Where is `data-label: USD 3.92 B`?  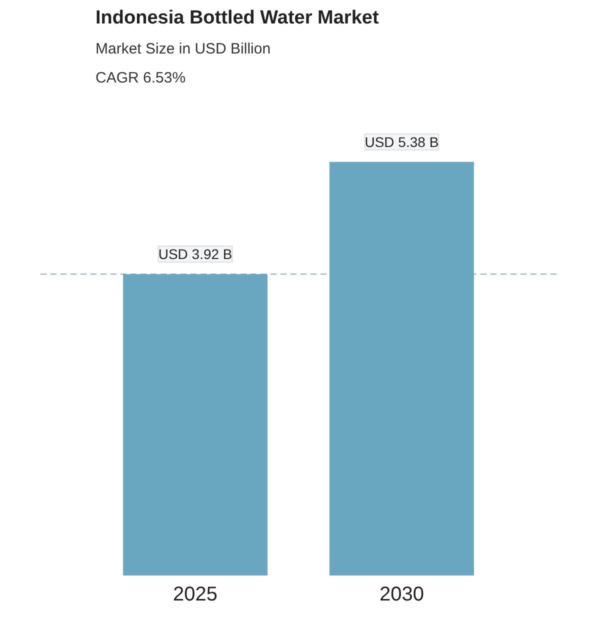 data-label: USD 3.92 B is located at coordinates (195, 254).